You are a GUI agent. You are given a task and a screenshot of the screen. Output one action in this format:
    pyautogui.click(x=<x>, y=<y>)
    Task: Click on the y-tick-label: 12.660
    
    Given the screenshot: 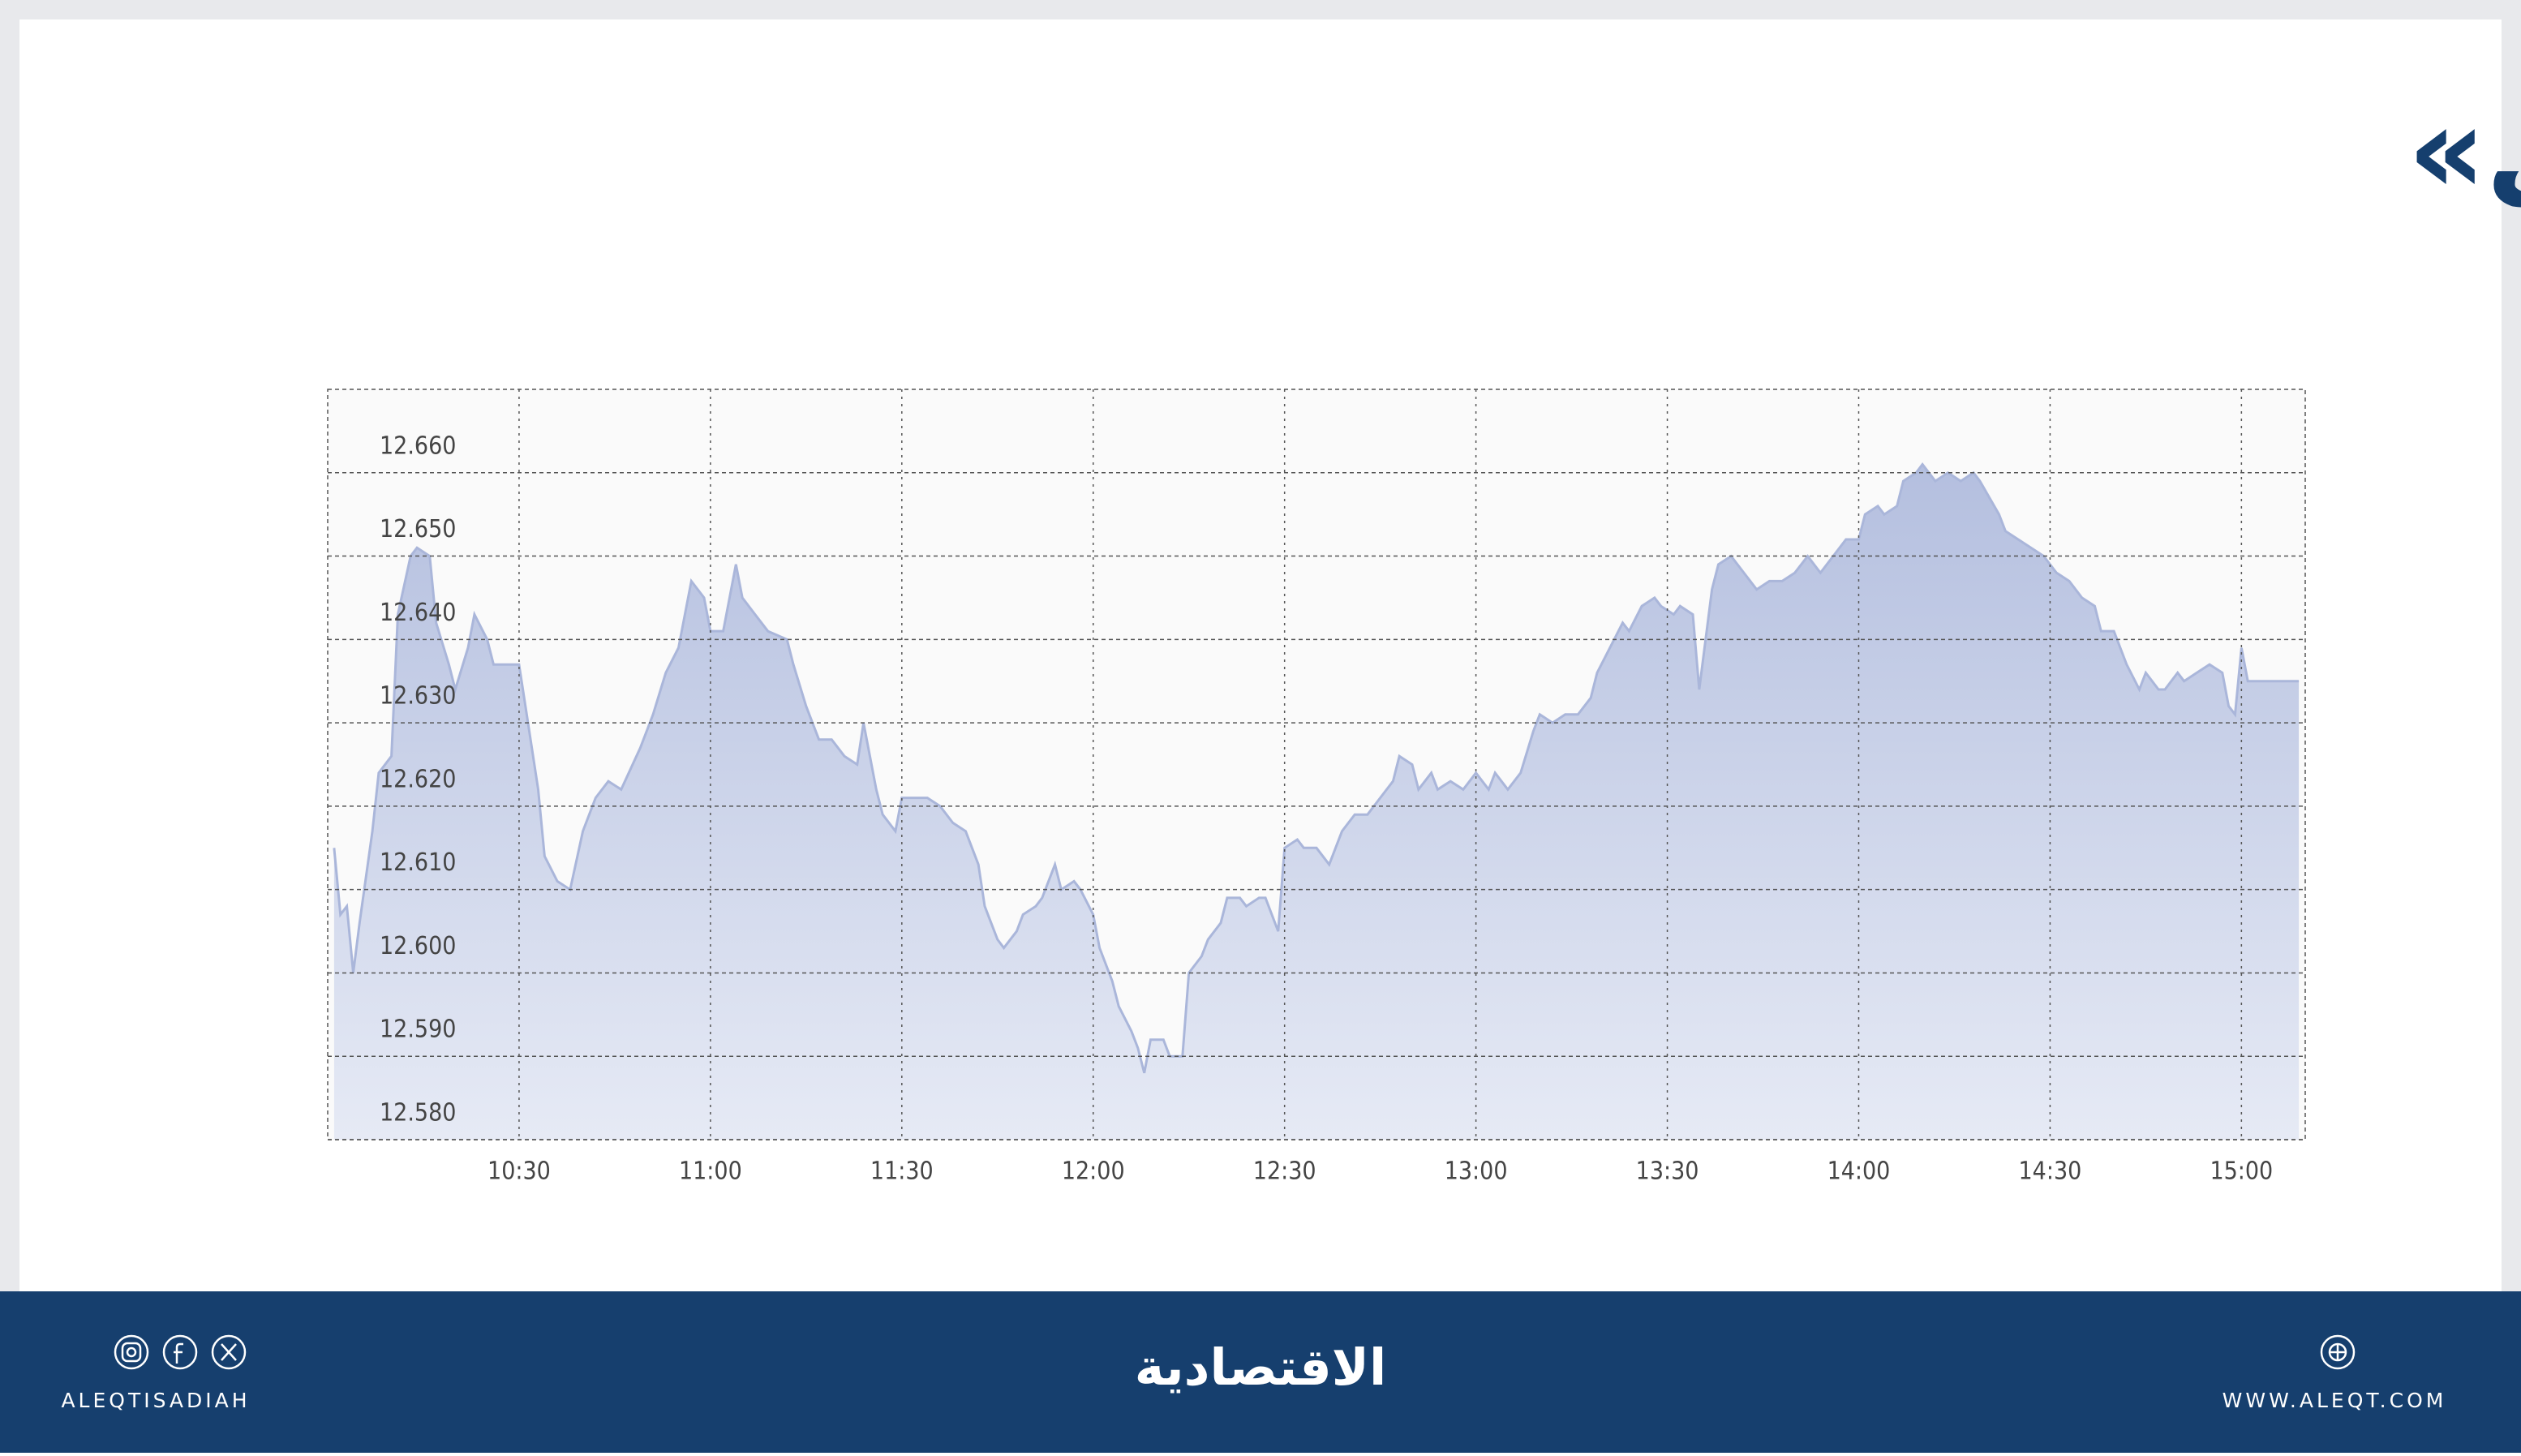 What is the action you would take?
    pyautogui.click(x=418, y=446)
    